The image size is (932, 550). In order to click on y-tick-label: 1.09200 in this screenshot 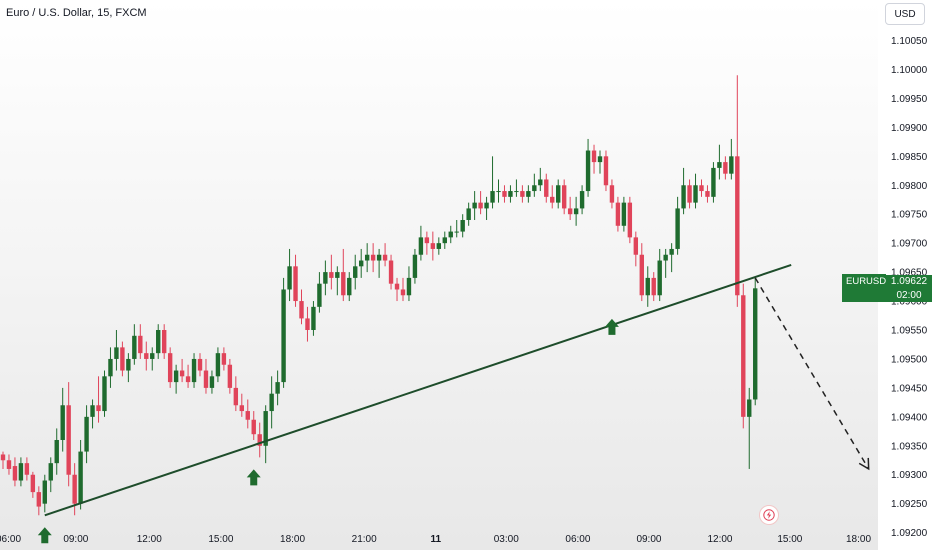, I will do `click(909, 533)`.